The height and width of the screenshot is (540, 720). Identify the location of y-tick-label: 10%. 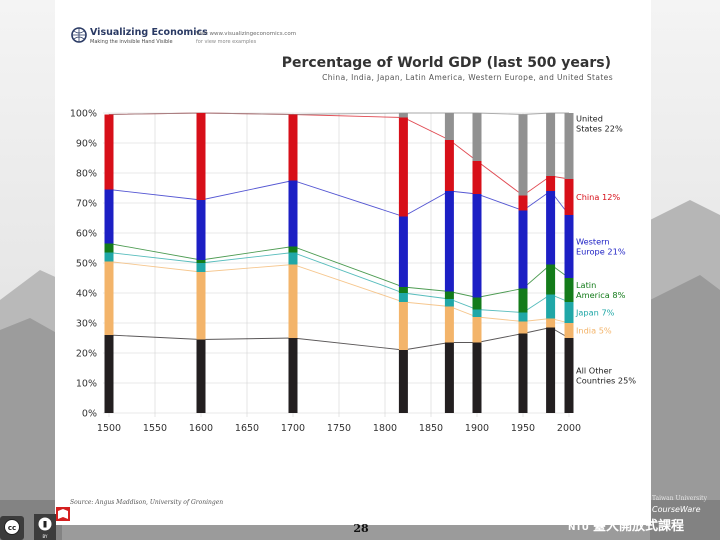
(86, 384).